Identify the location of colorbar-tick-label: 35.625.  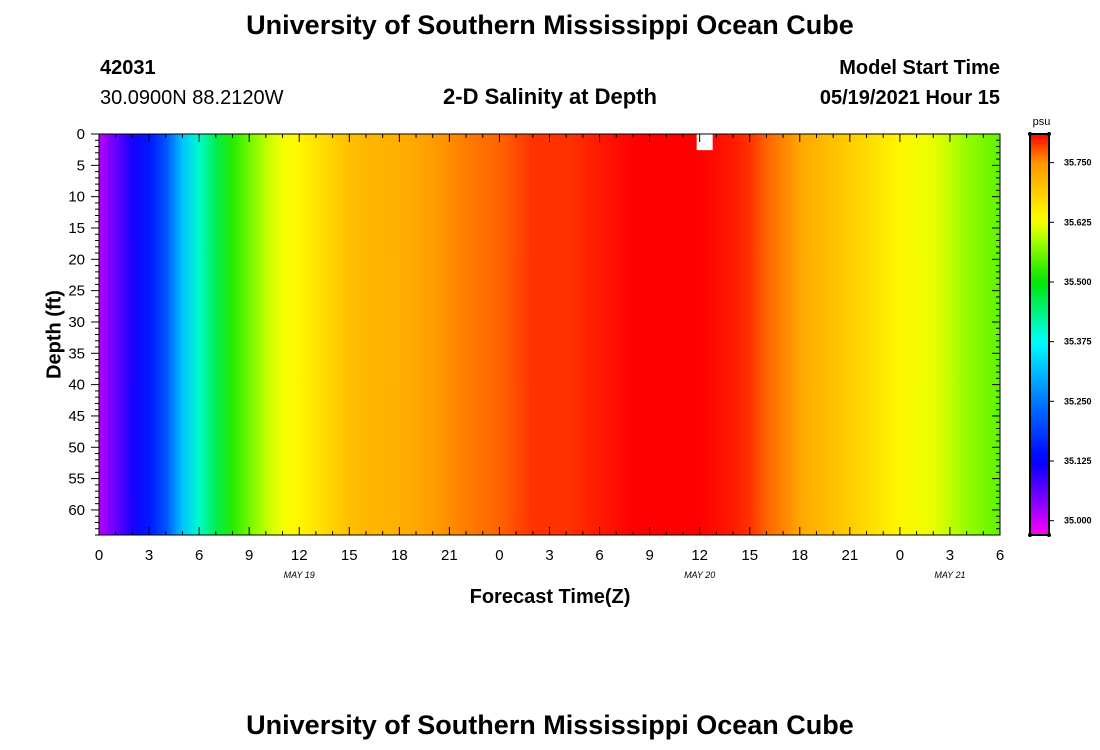
(1078, 222).